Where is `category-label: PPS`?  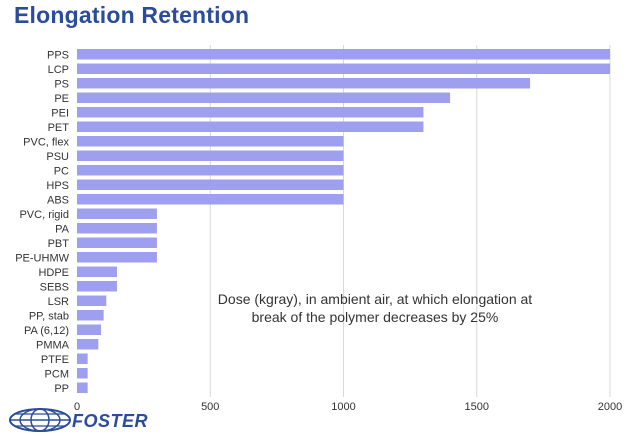
category-label: PPS is located at coordinates (58, 55).